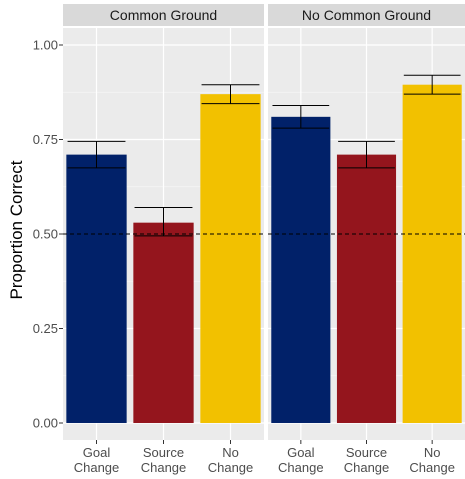  I want to click on y-tick-label: 0.25, so click(45, 328).